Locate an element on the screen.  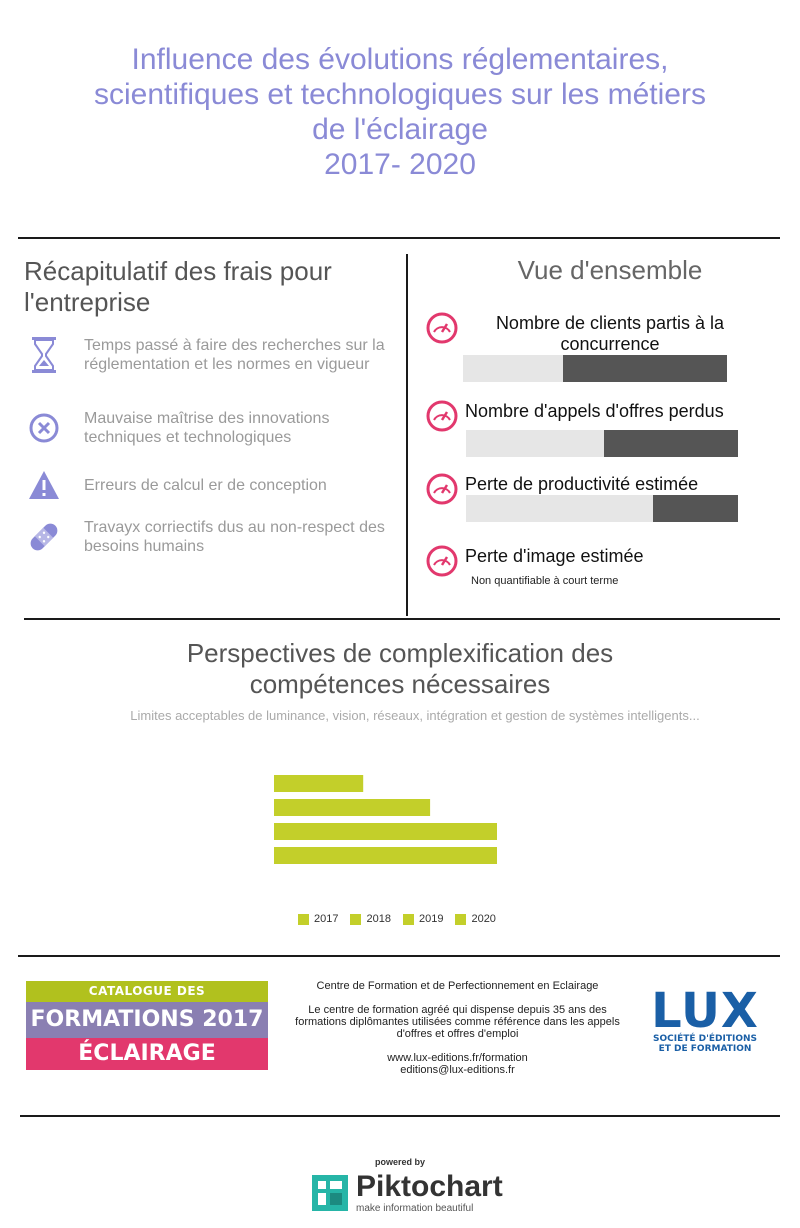
recap-item-3: Erreurs de calcul er de conception is located at coordinates (209, 485).